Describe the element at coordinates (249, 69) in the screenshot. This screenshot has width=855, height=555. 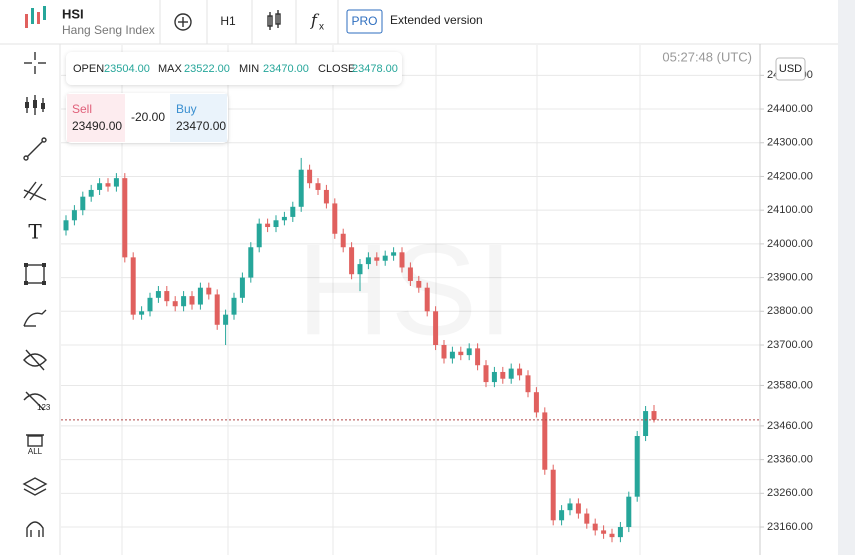
I see `min-label: MIN` at that location.